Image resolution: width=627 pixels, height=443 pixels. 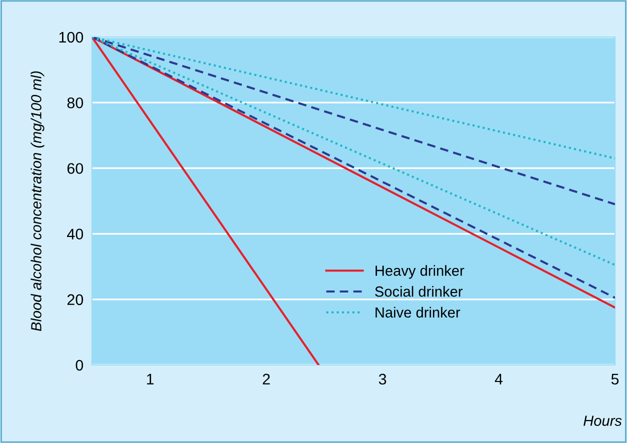 What do you see at coordinates (75, 102) in the screenshot?
I see `y-tick-label: 80` at bounding box center [75, 102].